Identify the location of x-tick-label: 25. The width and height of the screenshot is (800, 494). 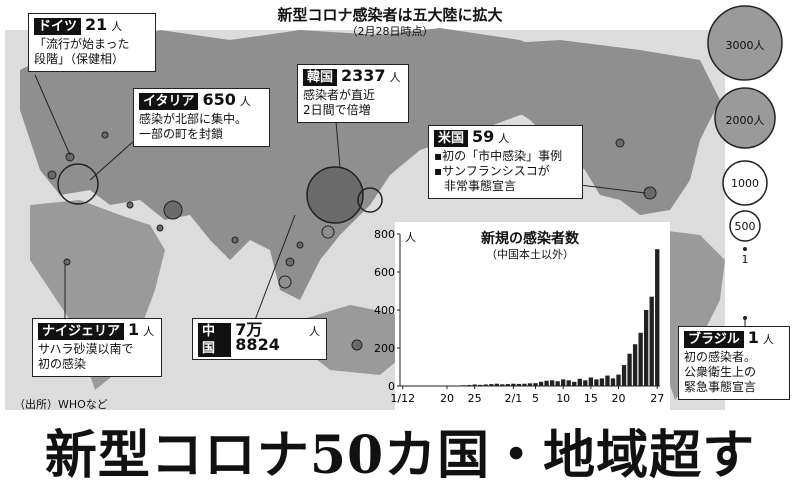
(475, 398).